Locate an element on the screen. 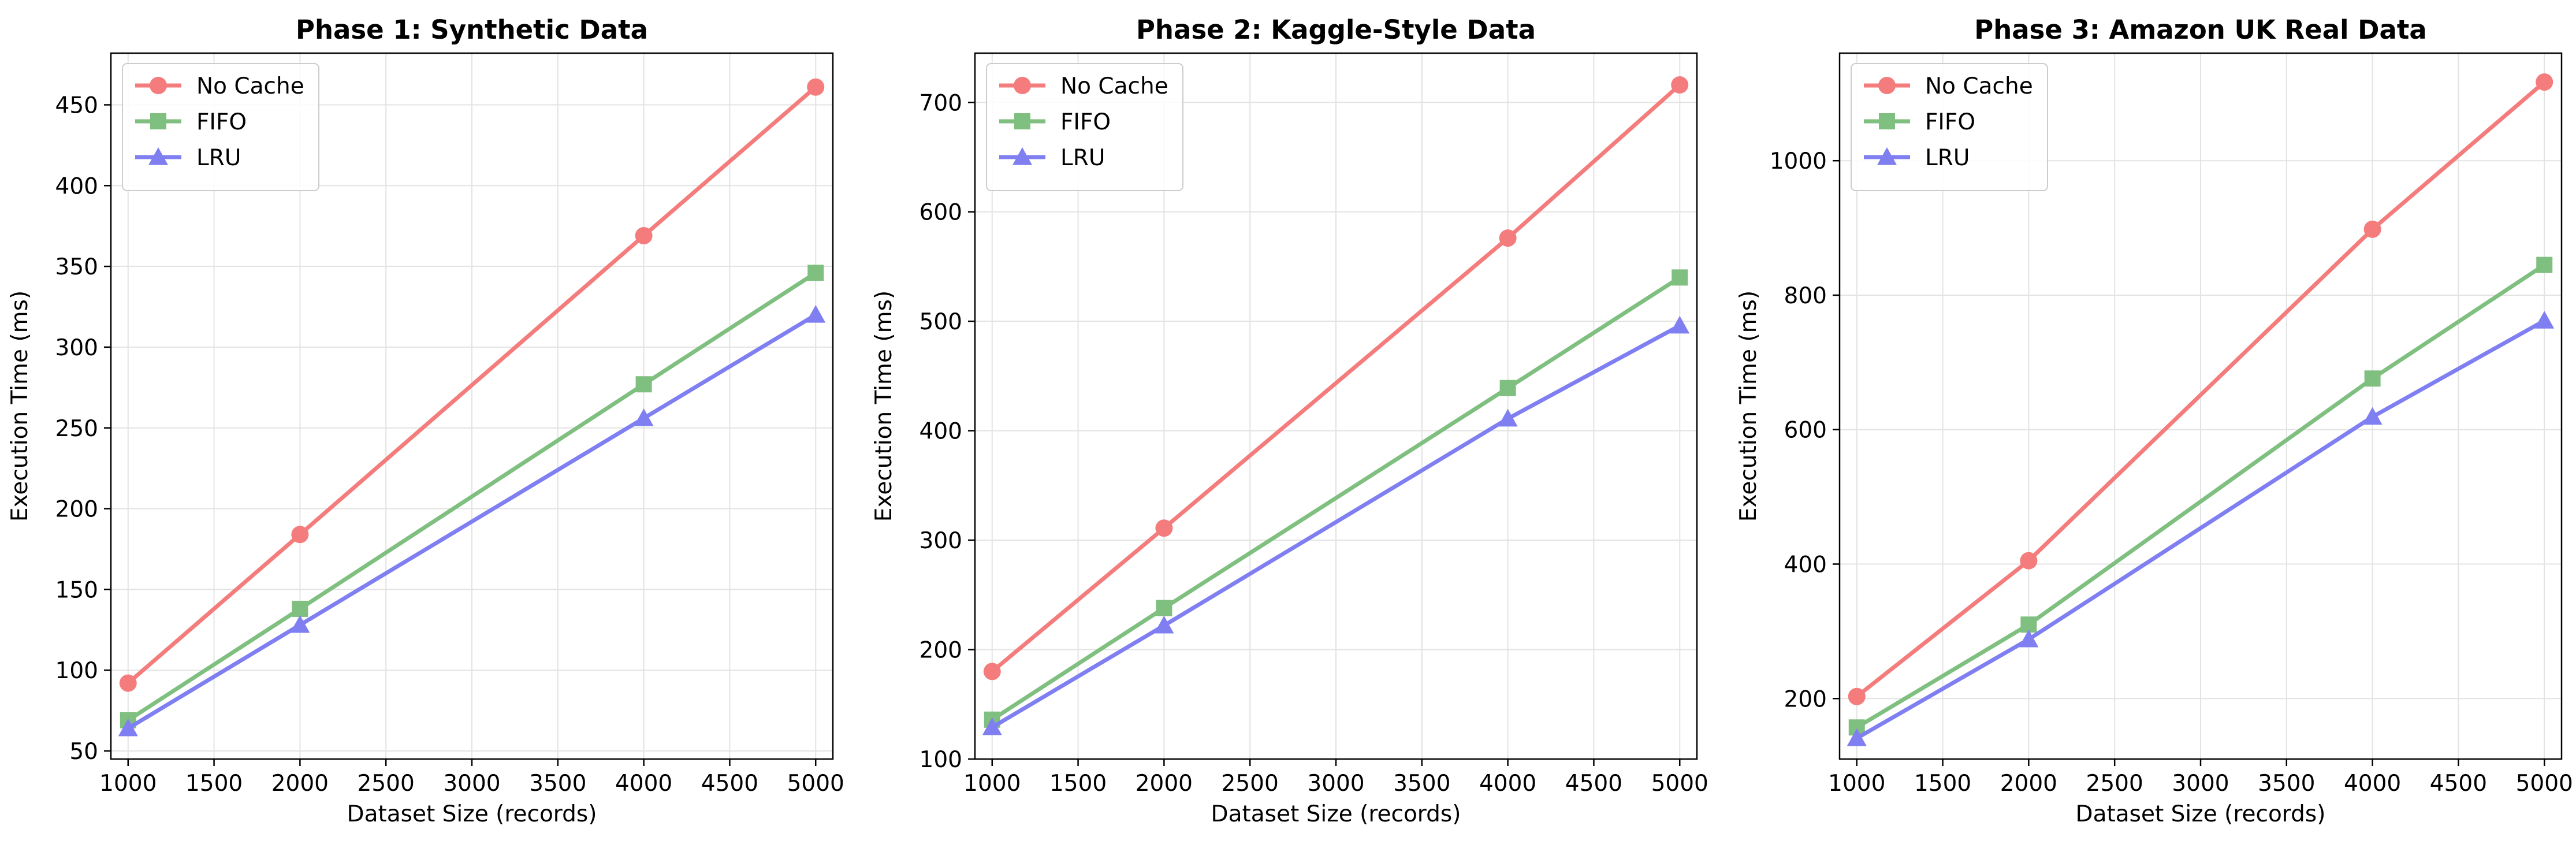  y-tick-label: 250 is located at coordinates (76, 429).